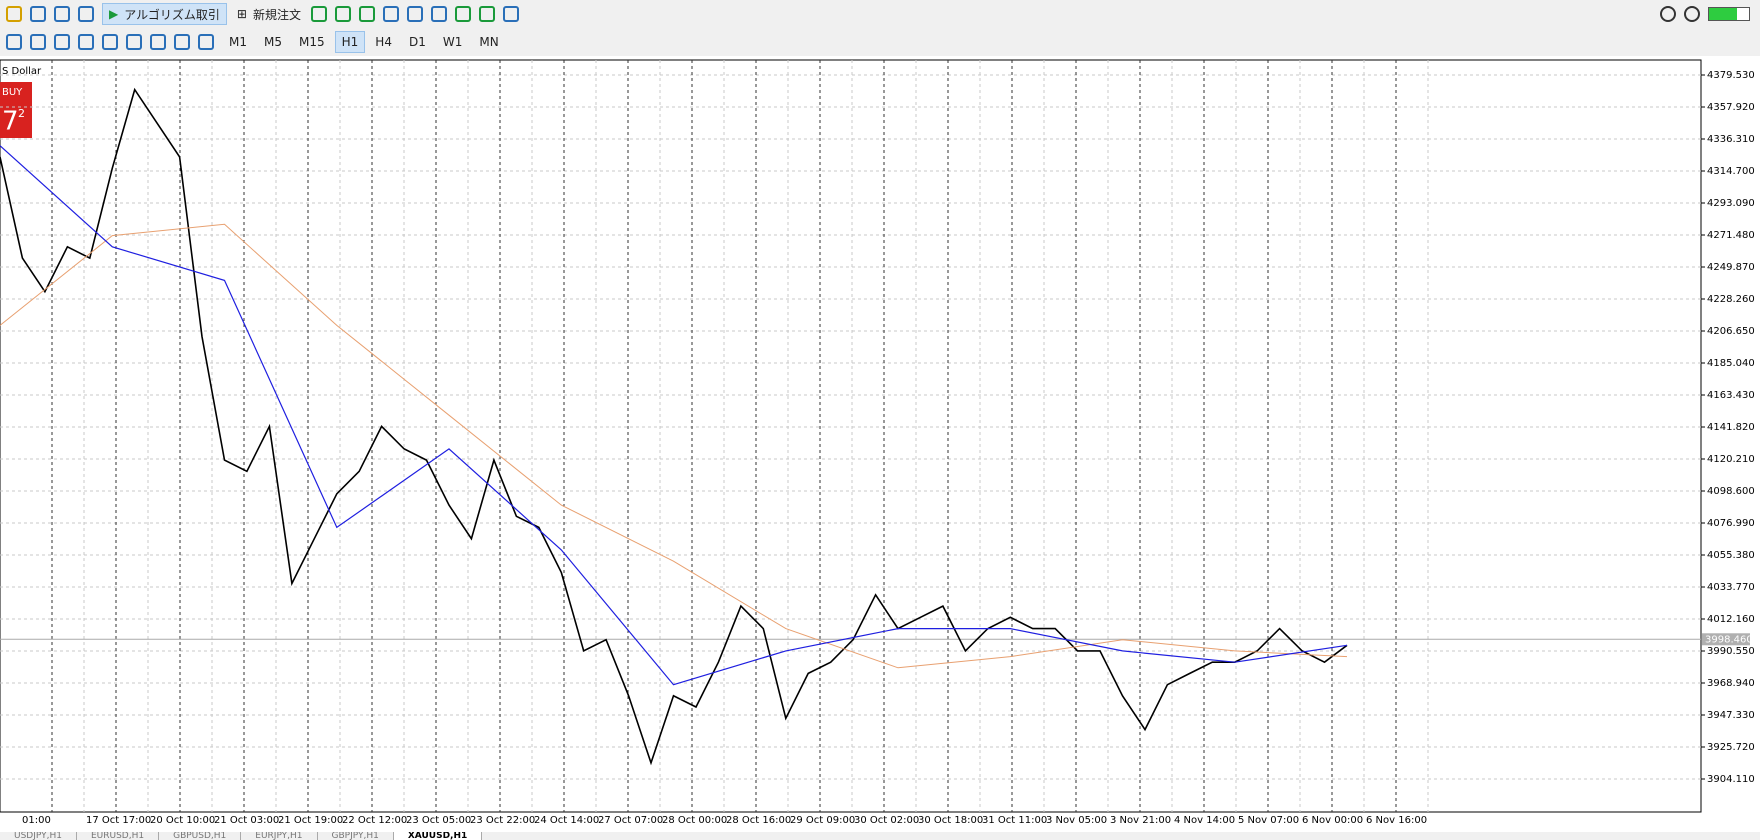 This screenshot has height=840, width=1760. I want to click on time-label: 17 Oct 17:00, so click(118, 820).